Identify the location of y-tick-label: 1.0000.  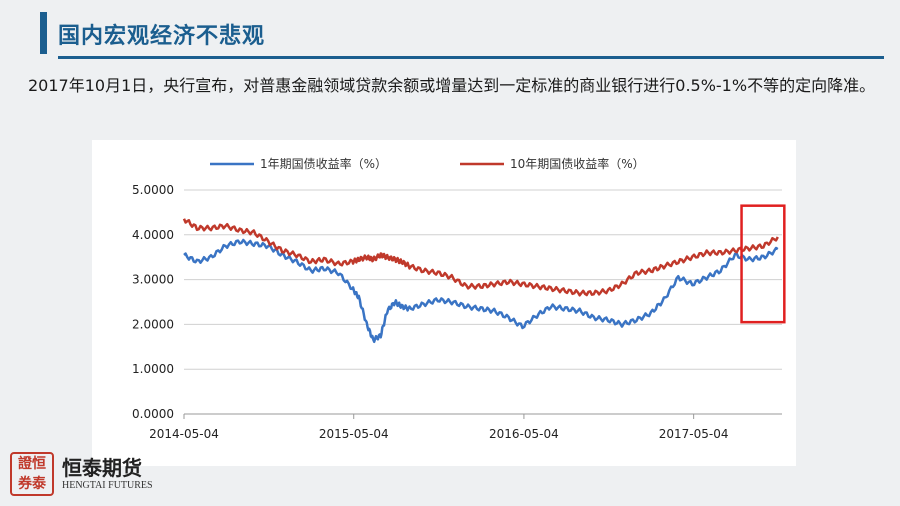
(153, 369).